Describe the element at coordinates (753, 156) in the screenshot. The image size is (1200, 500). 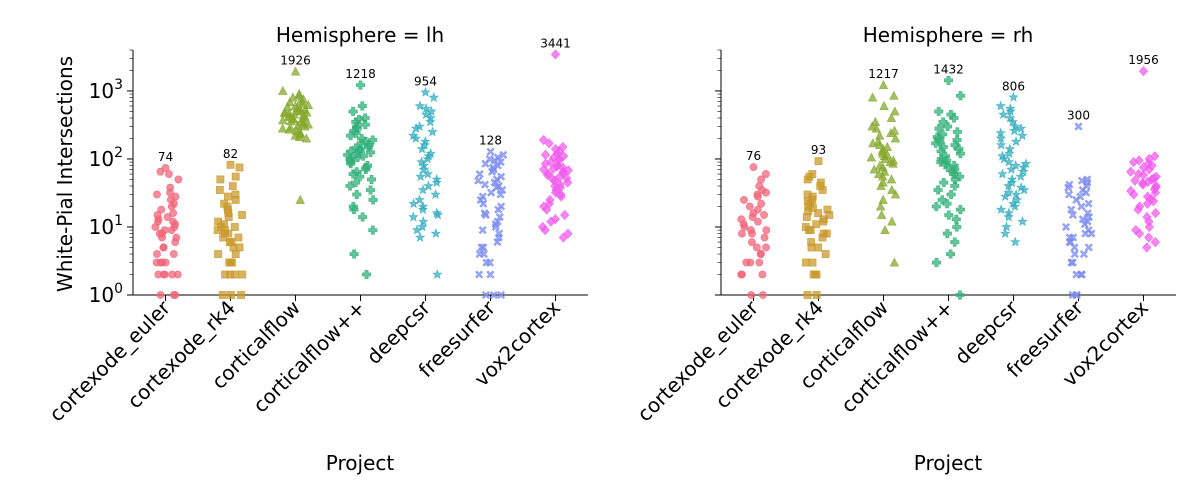
I see `max-value-label: 76` at that location.